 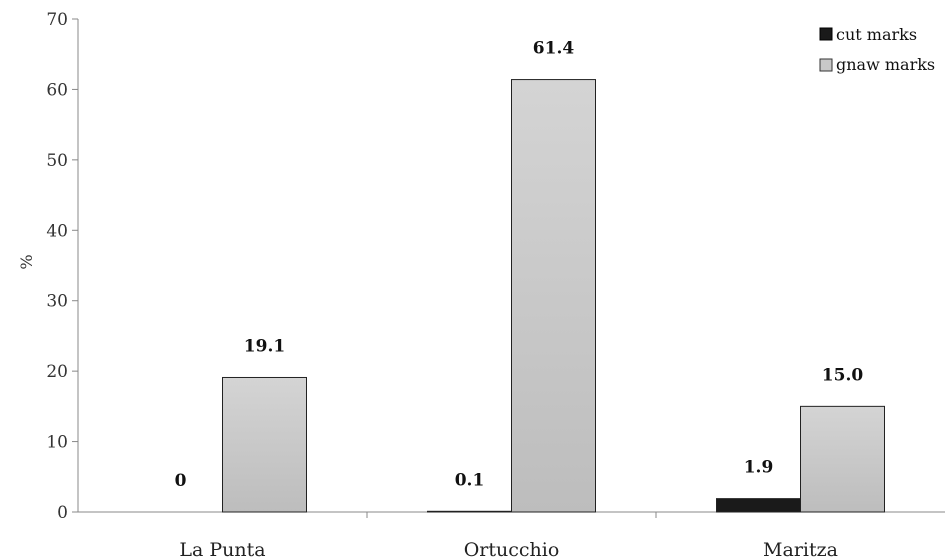 What do you see at coordinates (57, 443) in the screenshot?
I see `y-tick-label: 10` at bounding box center [57, 443].